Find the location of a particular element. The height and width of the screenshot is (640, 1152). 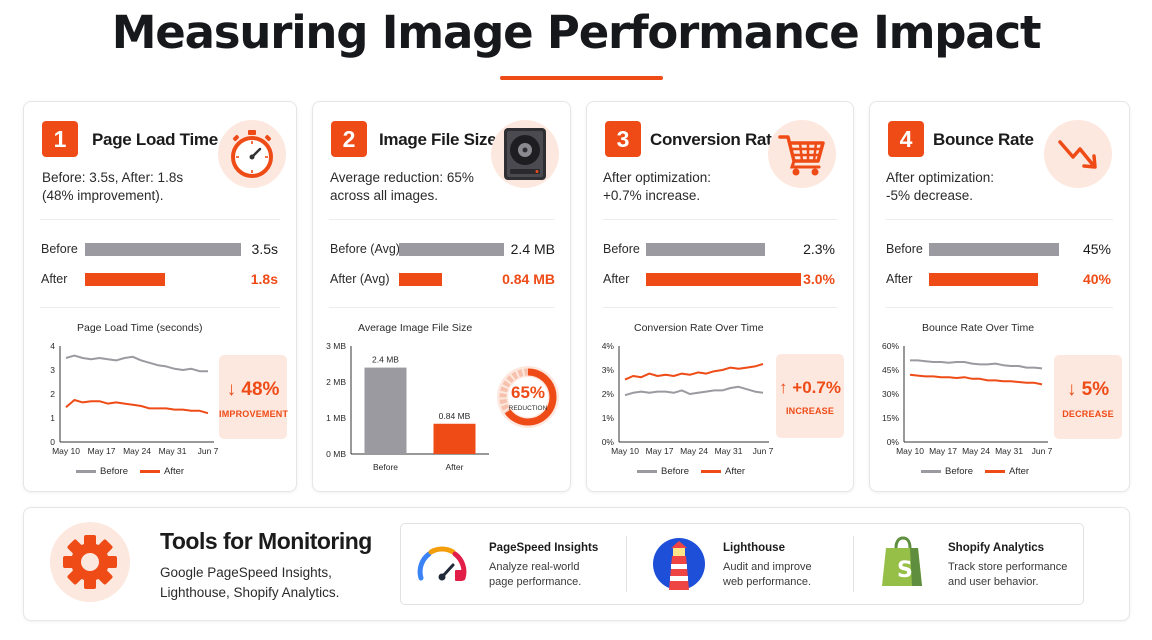

y-tick-label: 4 is located at coordinates (52, 346).